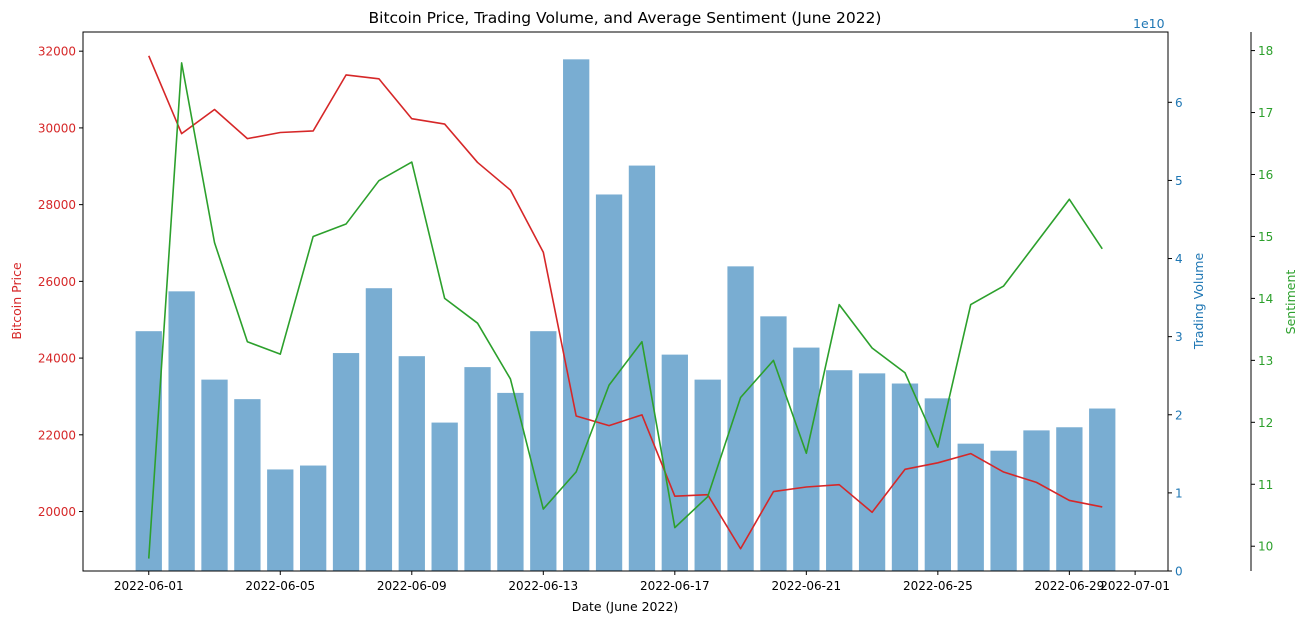 The image size is (1308, 628). Describe the element at coordinates (1135, 586) in the screenshot. I see `x-tick-label-2022-07-01: 2022-07-01` at that location.